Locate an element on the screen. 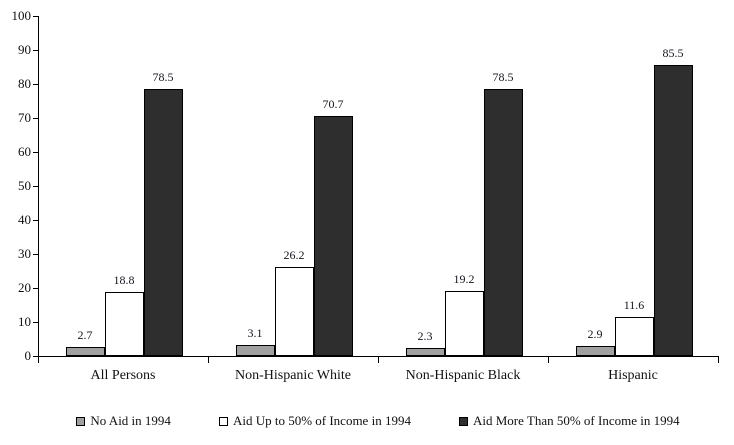  bar-value-label: 26.2 is located at coordinates (294, 254).